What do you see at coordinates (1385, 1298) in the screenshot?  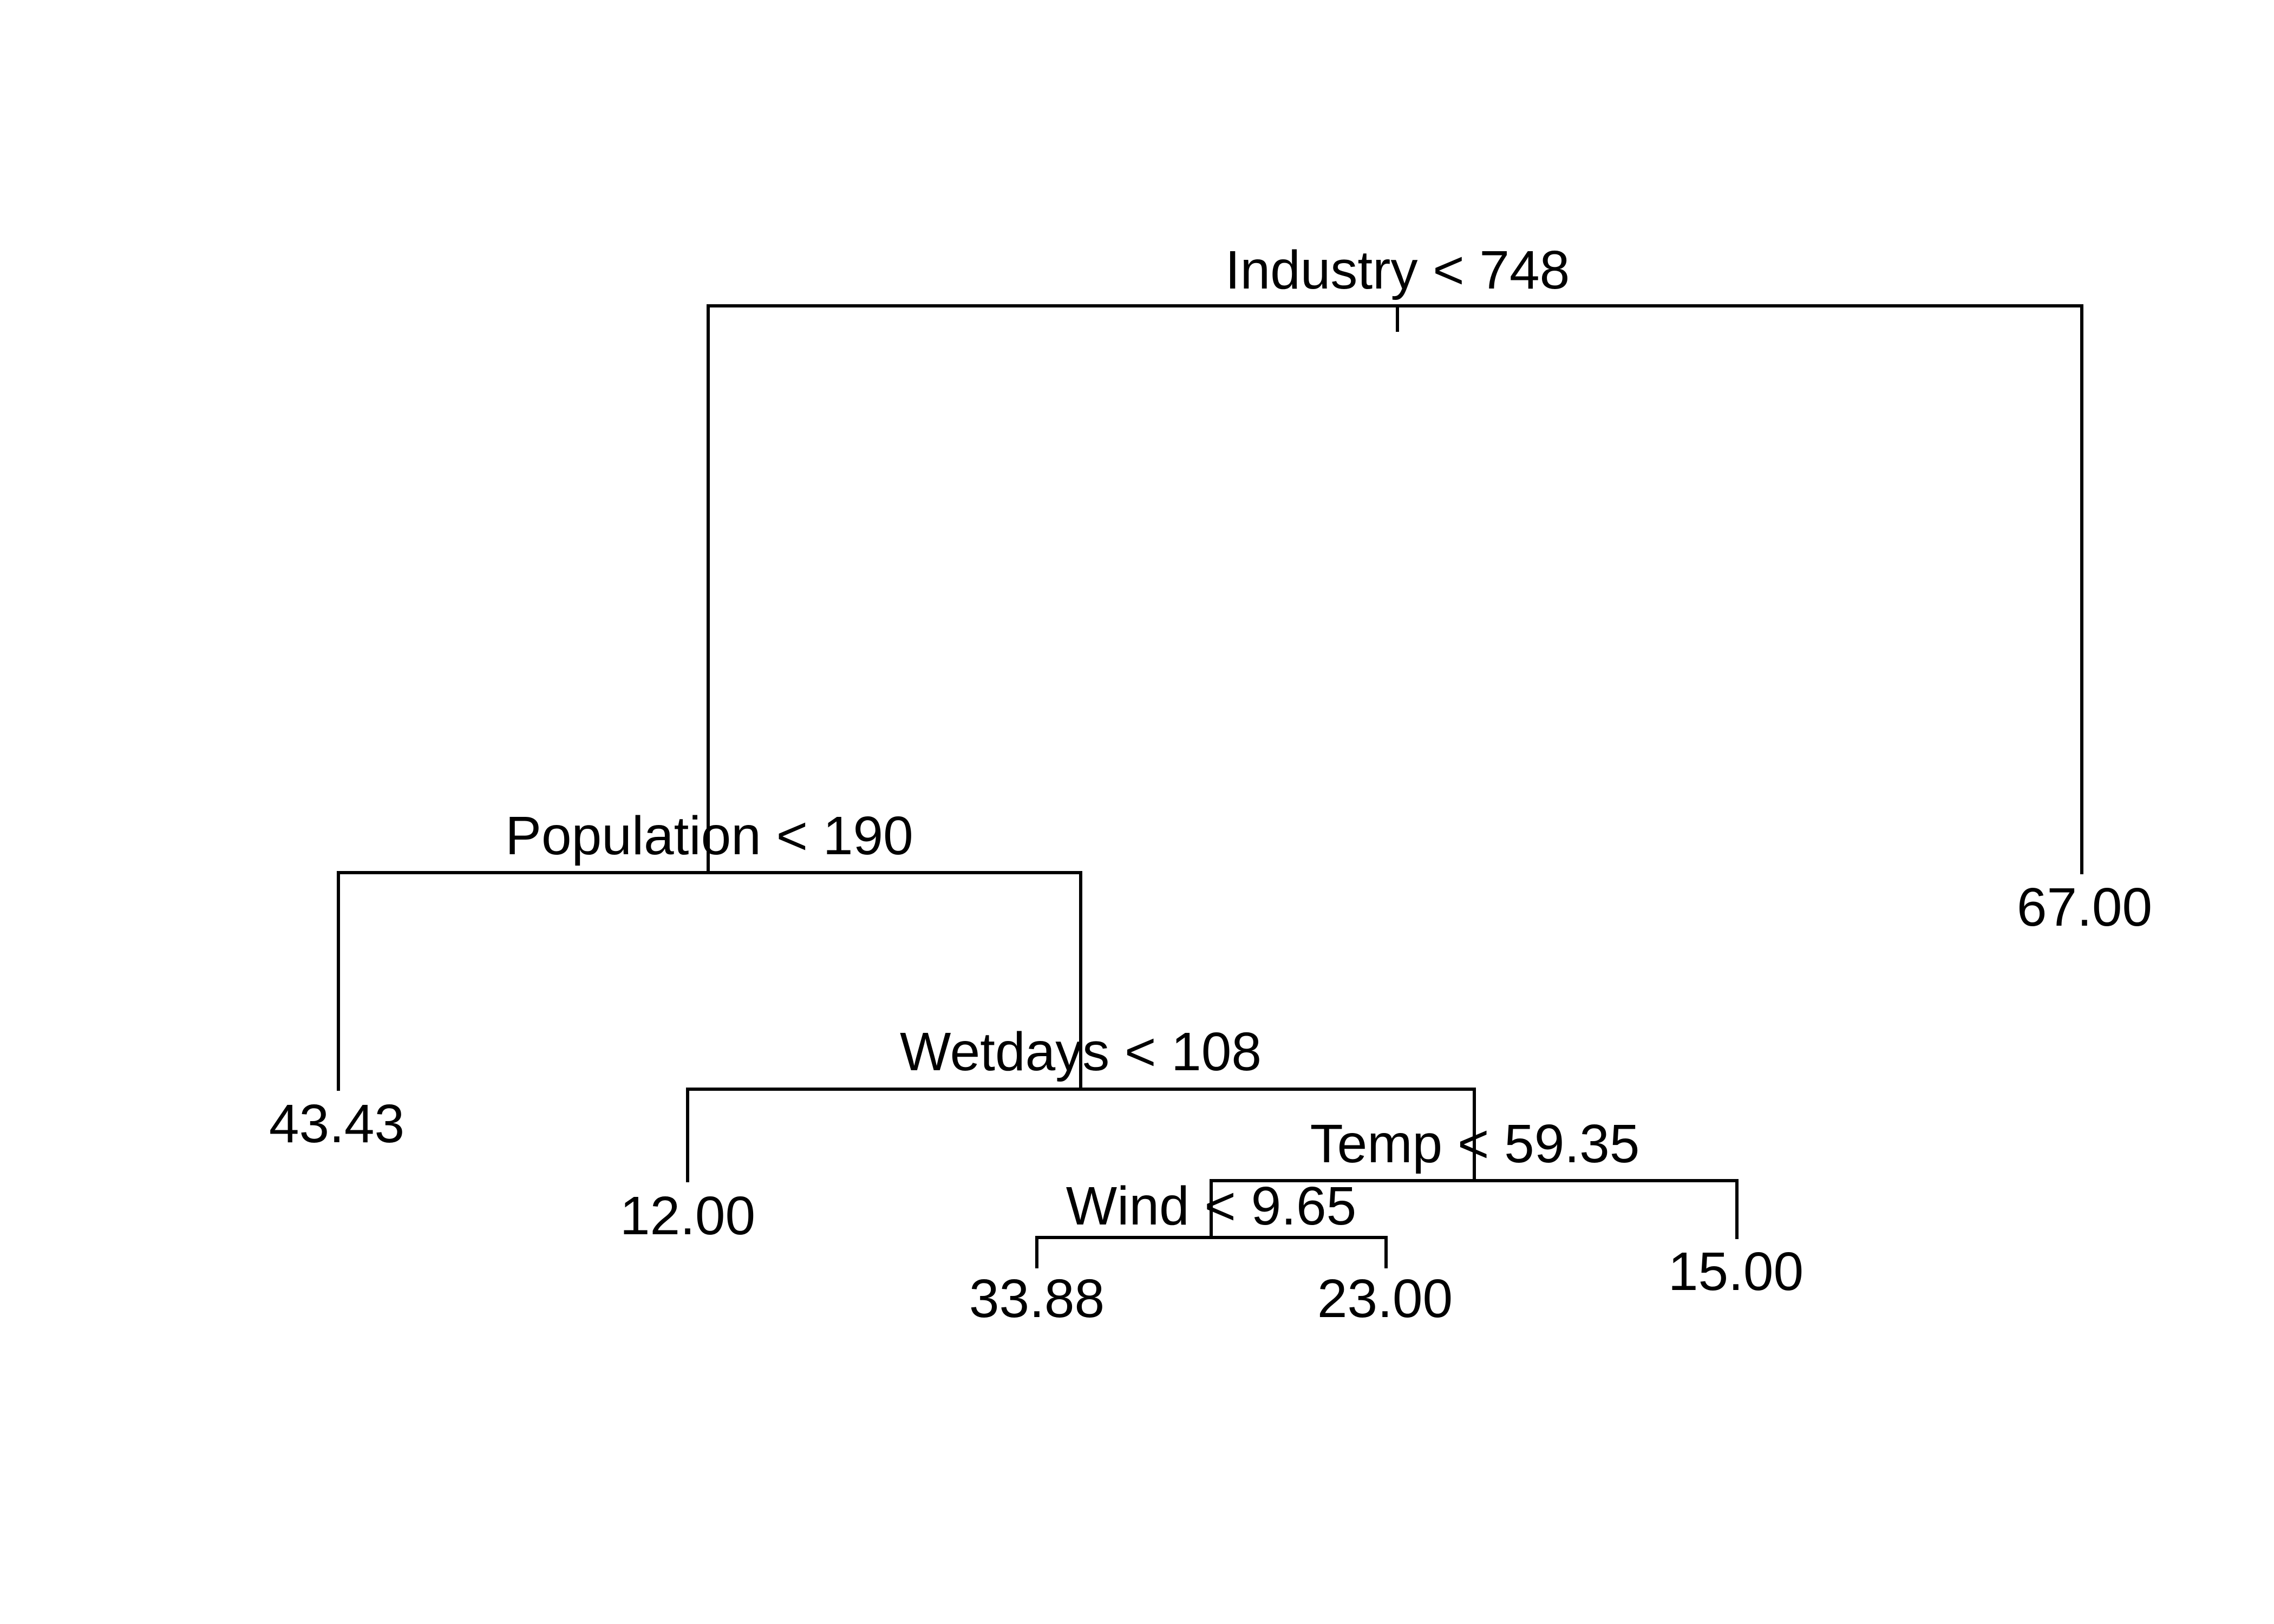 I see `leaf-value: 23.00` at bounding box center [1385, 1298].